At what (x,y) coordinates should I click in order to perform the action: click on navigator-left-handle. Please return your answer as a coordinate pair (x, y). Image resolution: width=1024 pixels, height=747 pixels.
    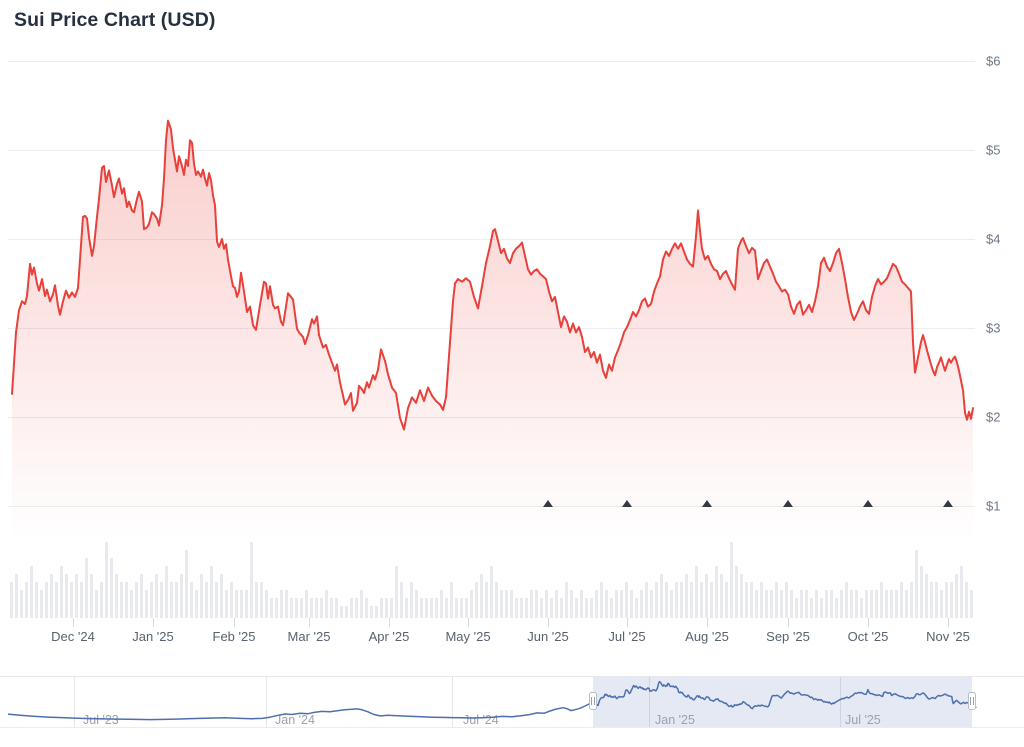
    Looking at the image, I should click on (593, 701).